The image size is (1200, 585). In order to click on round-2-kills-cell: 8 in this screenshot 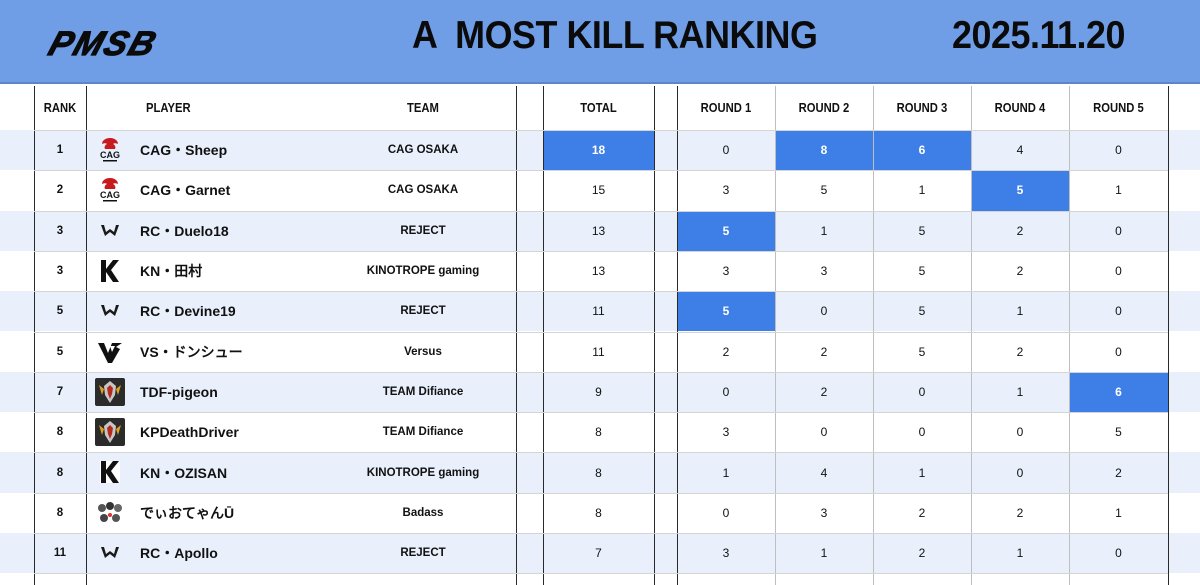, I will do `click(824, 150)`.